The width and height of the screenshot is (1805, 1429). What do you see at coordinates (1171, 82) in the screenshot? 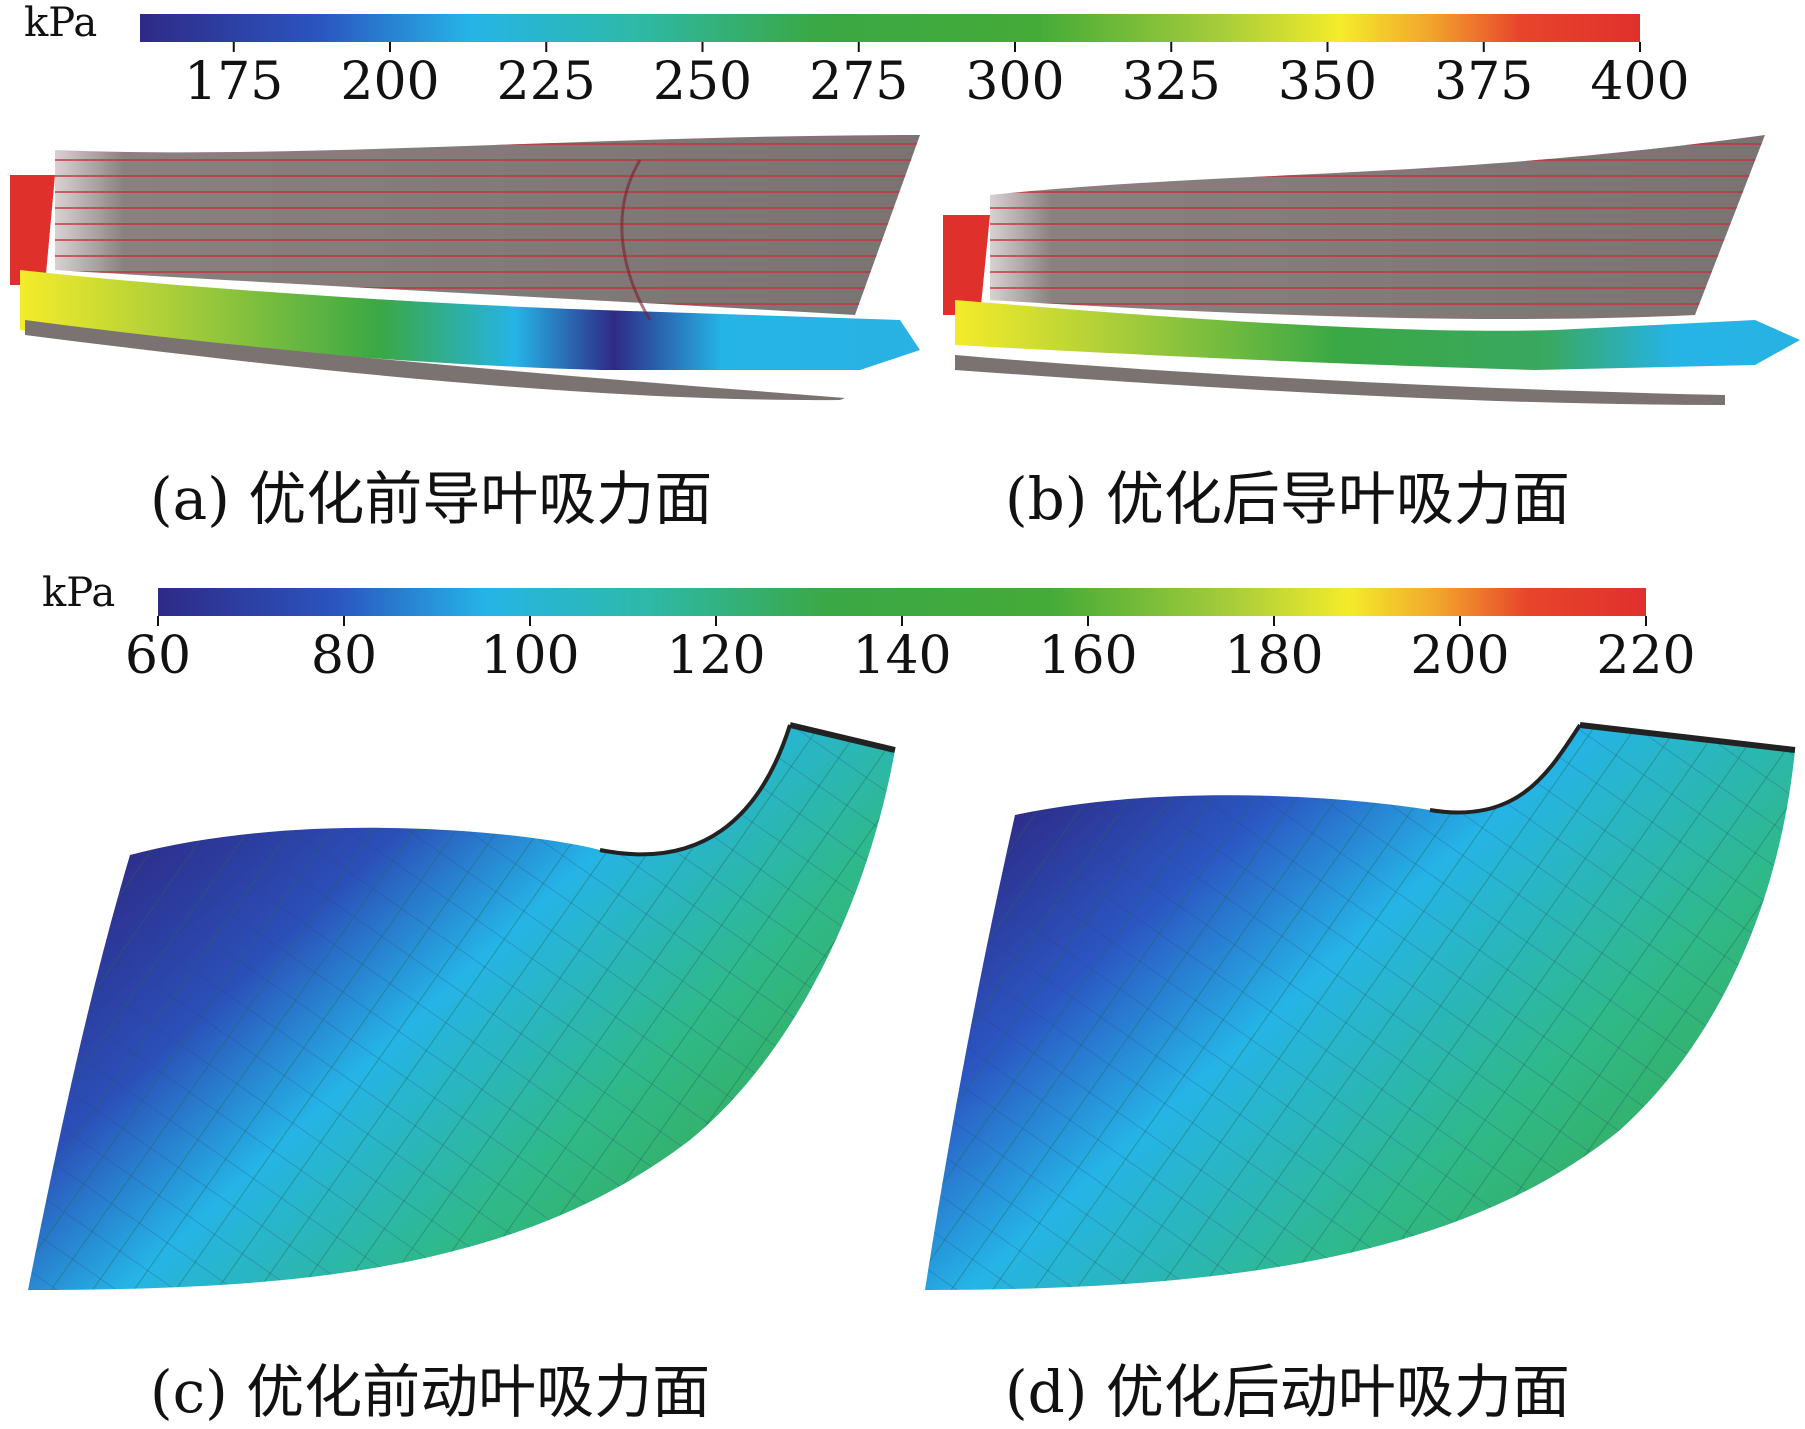
I see `colorbar-top-tick-label: 325` at bounding box center [1171, 82].